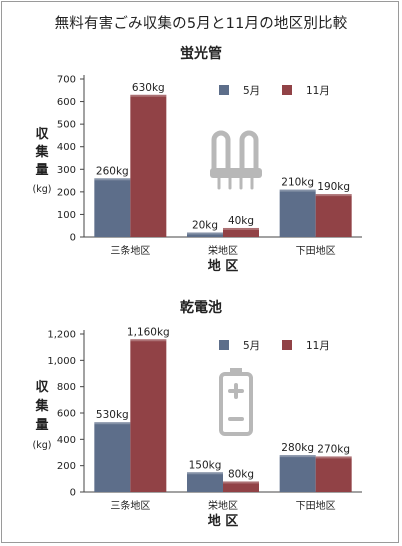 The height and width of the screenshot is (546, 402). I want to click on y-tick-label: 700, so click(66, 80).